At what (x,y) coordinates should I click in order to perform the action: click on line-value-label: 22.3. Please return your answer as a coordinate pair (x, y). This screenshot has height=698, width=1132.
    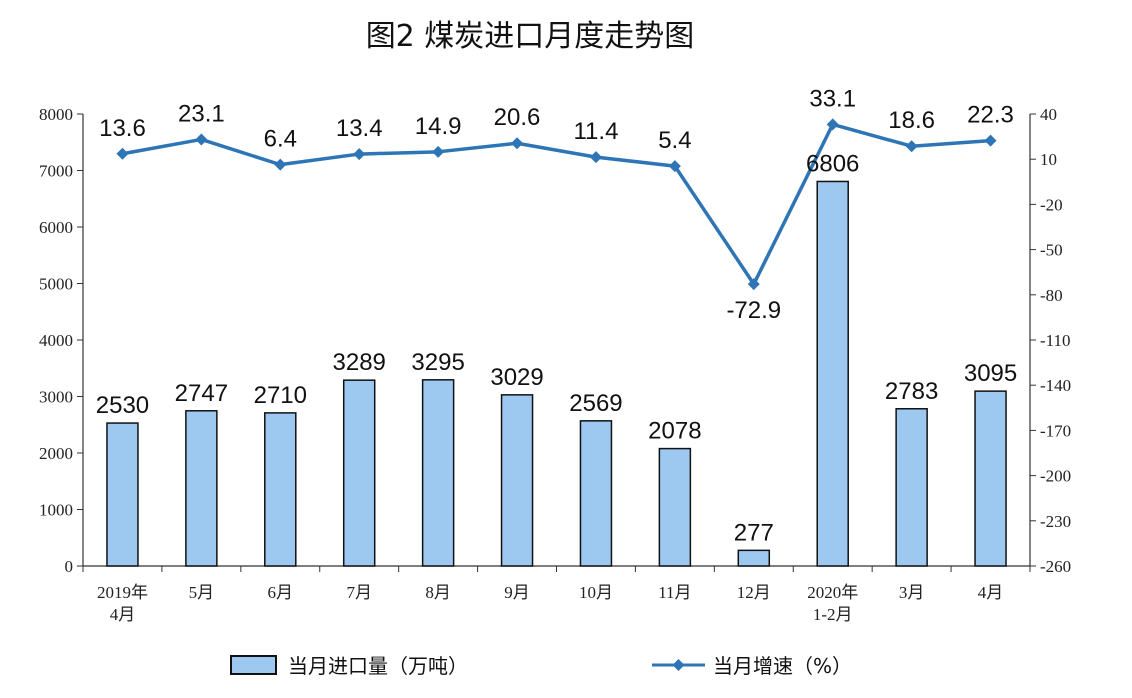
    Looking at the image, I should click on (990, 115).